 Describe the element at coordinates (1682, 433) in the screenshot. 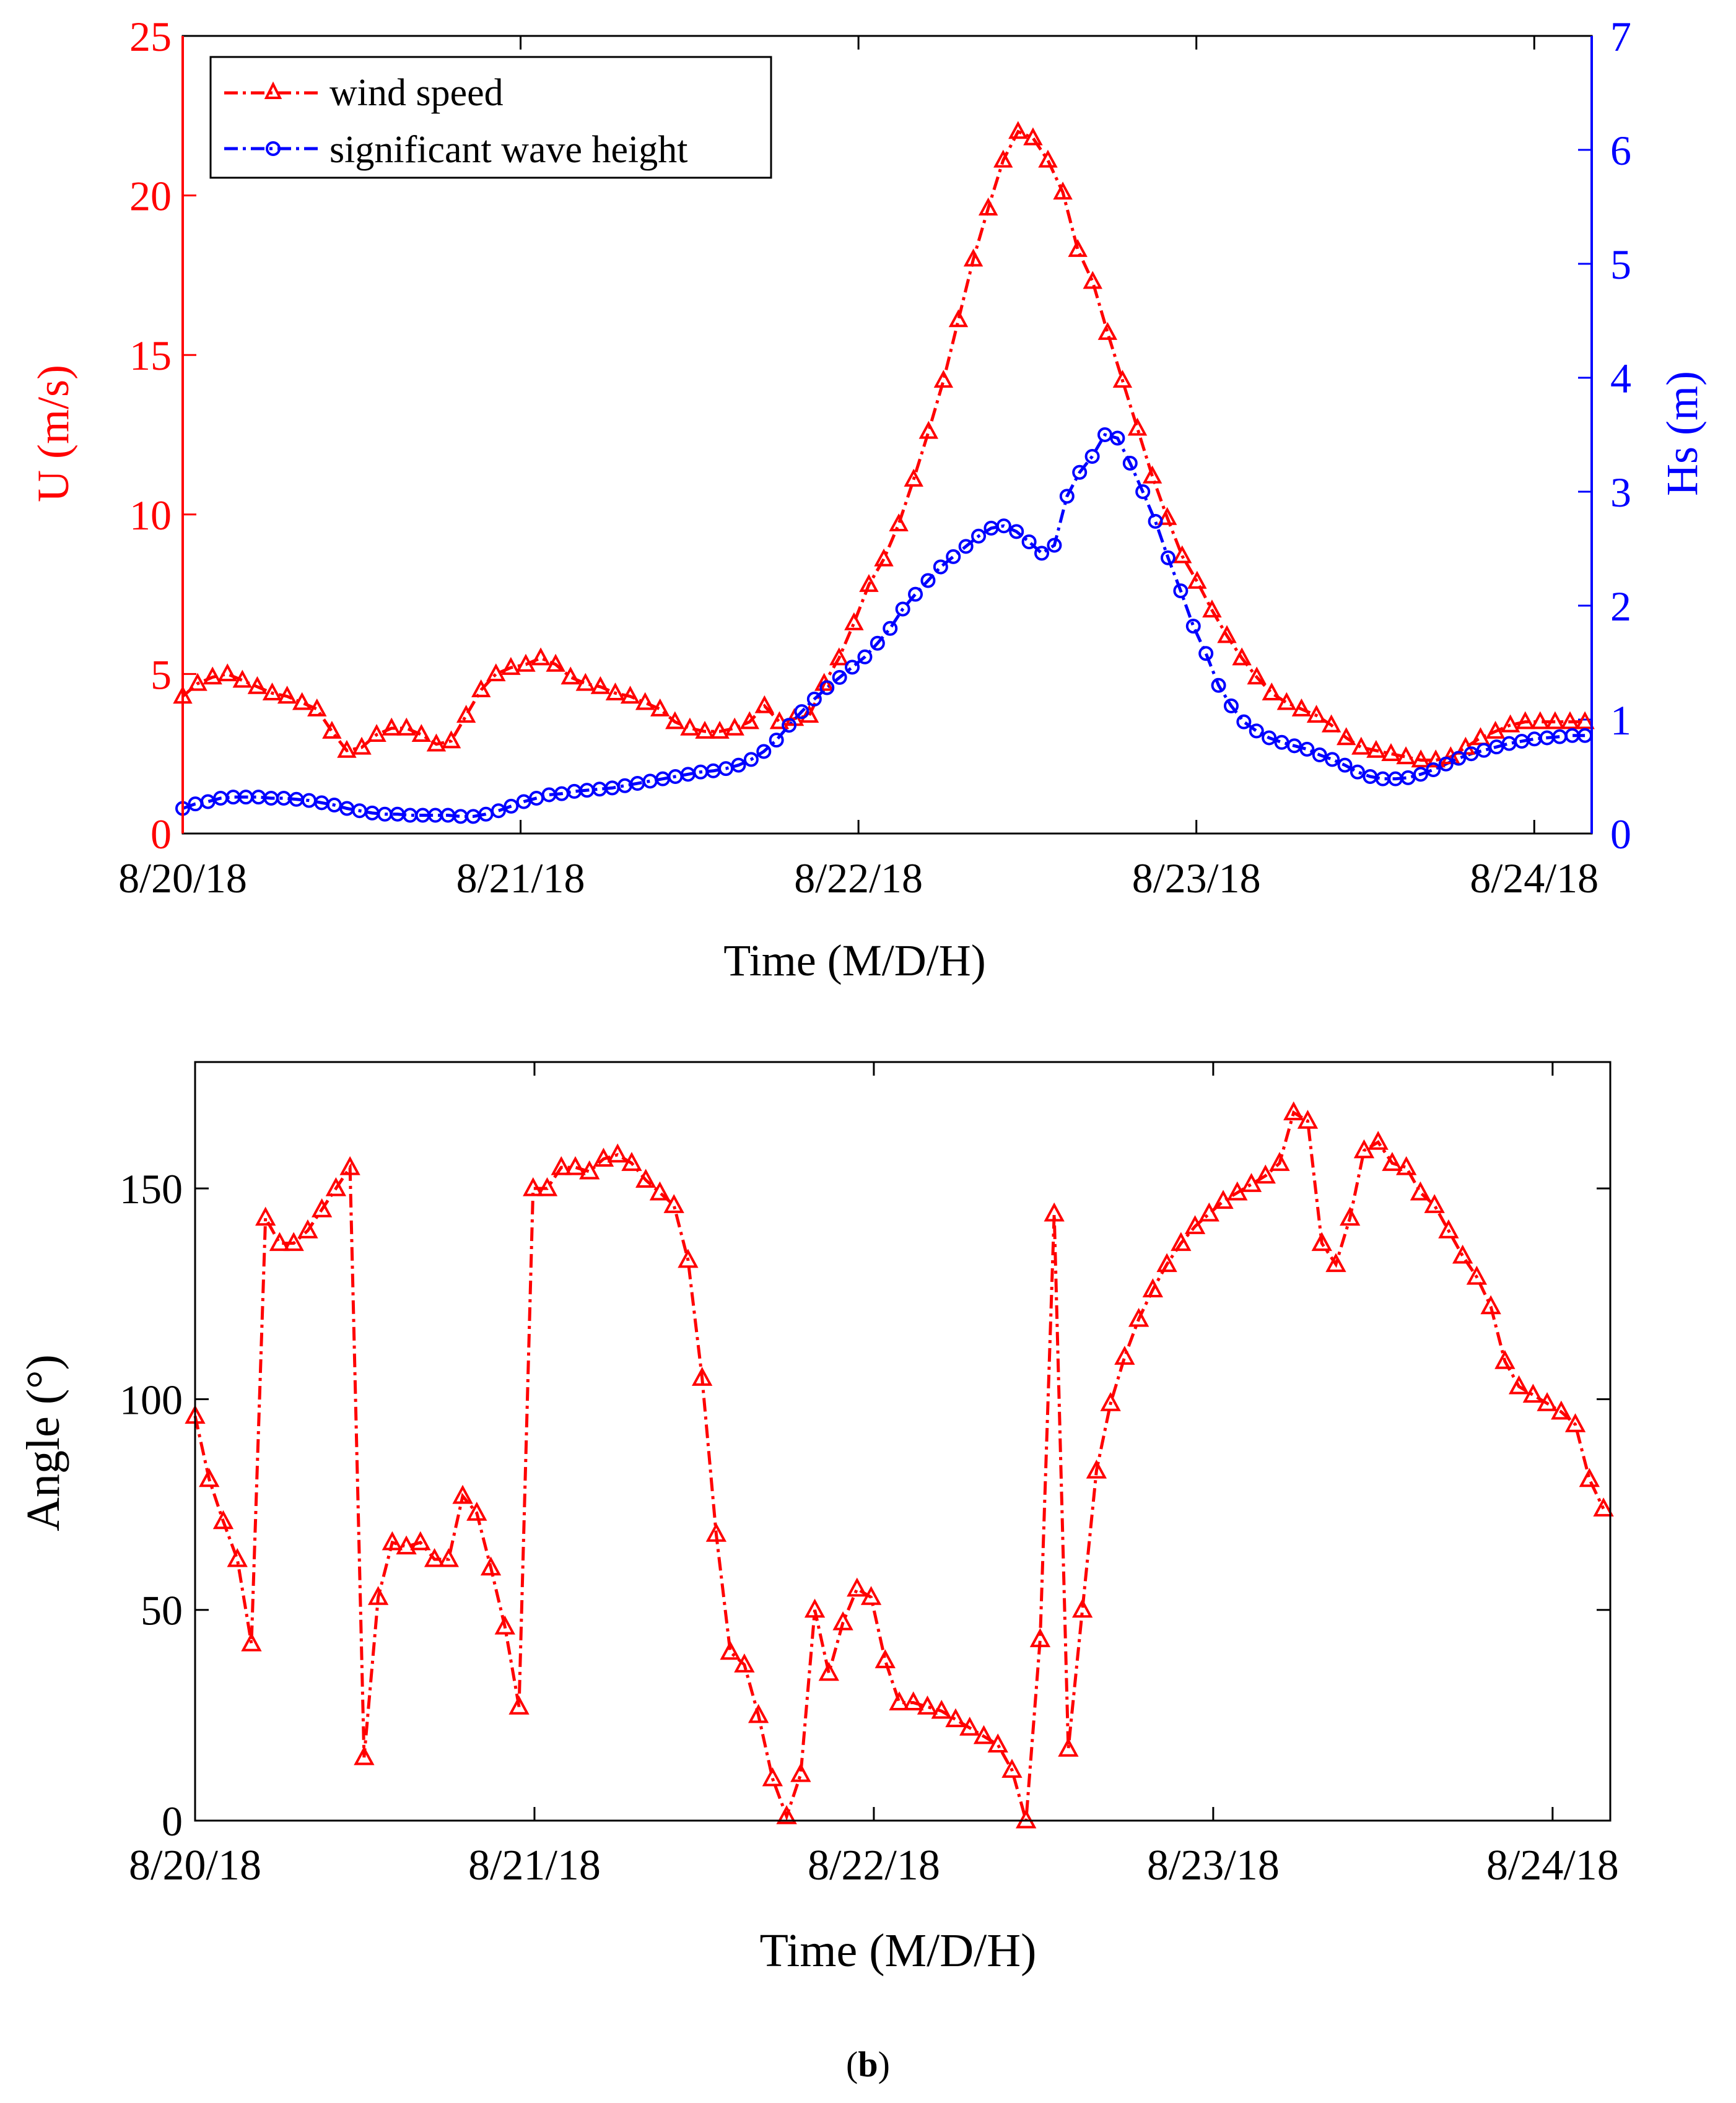

I see `top-y-right-axis-label: Hs (m)` at that location.